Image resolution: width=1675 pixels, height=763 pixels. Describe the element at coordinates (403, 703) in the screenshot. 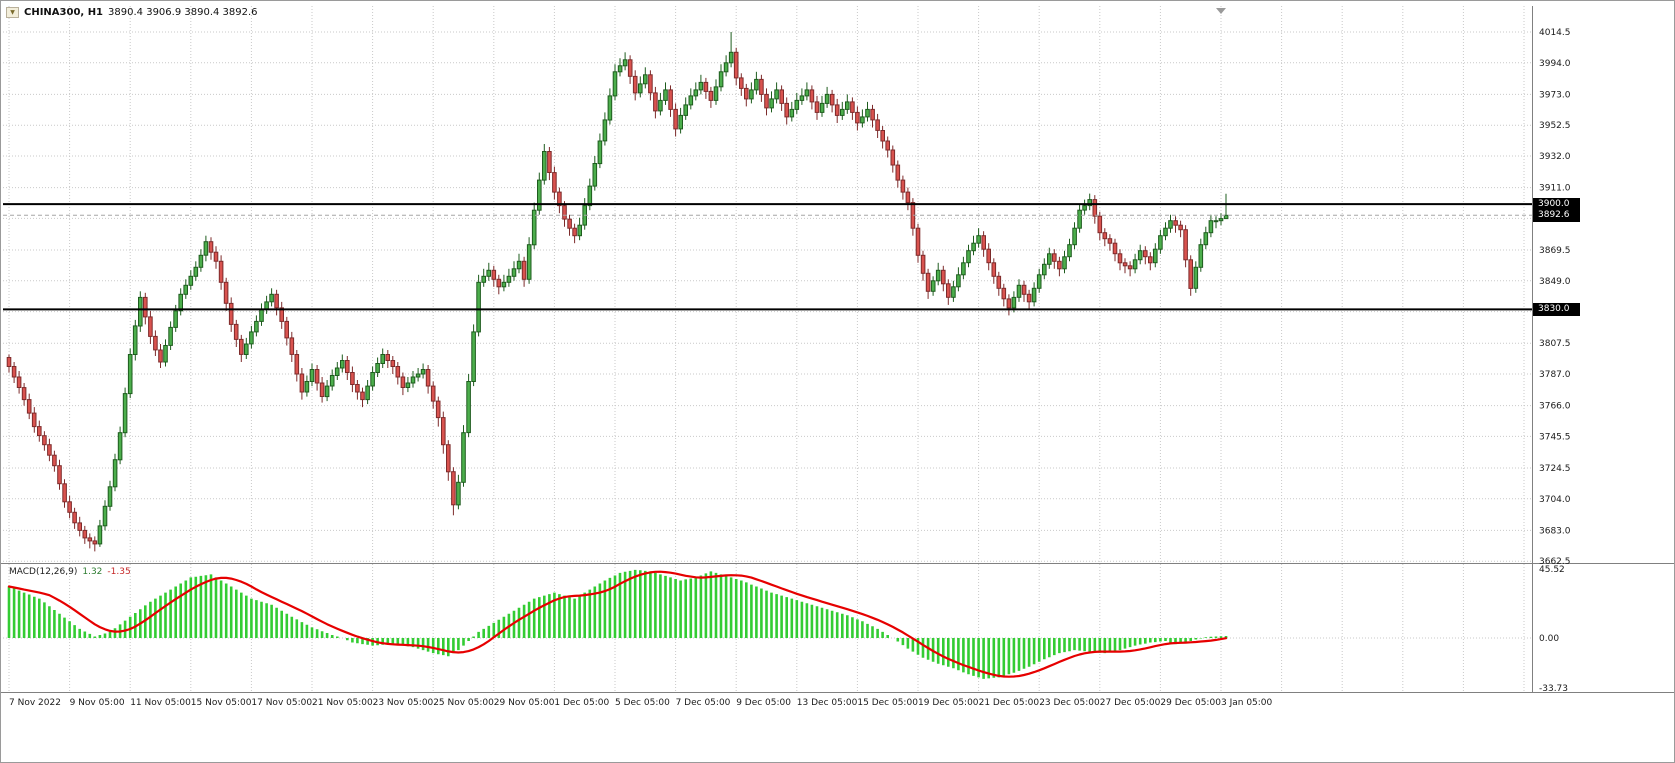

I see `svg-text: 23 Nov 05:00` at that location.